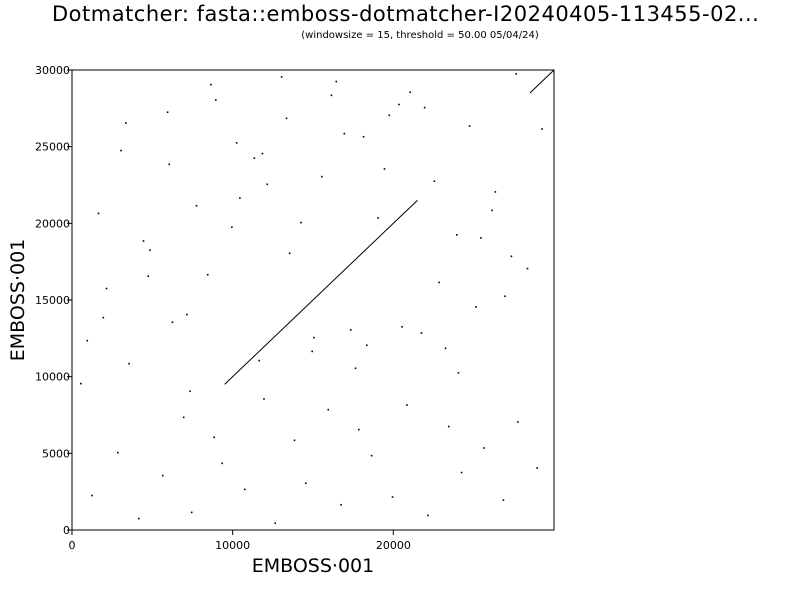  I want to click on x-axis-ticks: 0 10000 20000, so click(240, 541).